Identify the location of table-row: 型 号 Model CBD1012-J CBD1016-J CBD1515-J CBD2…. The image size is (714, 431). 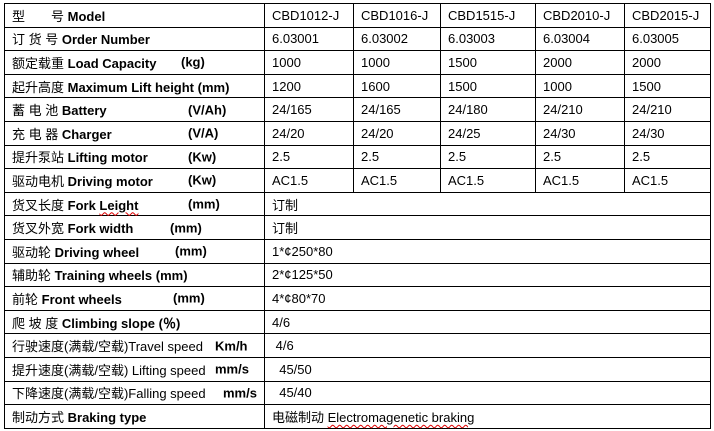
(357, 15).